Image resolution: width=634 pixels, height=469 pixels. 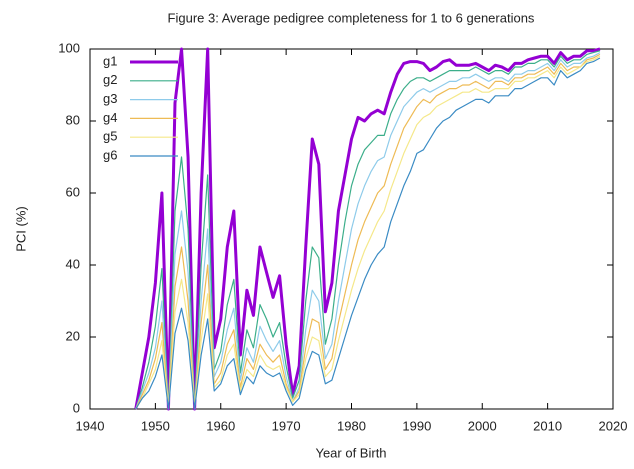 What do you see at coordinates (73, 263) in the screenshot?
I see `y-tick-label: 40` at bounding box center [73, 263].